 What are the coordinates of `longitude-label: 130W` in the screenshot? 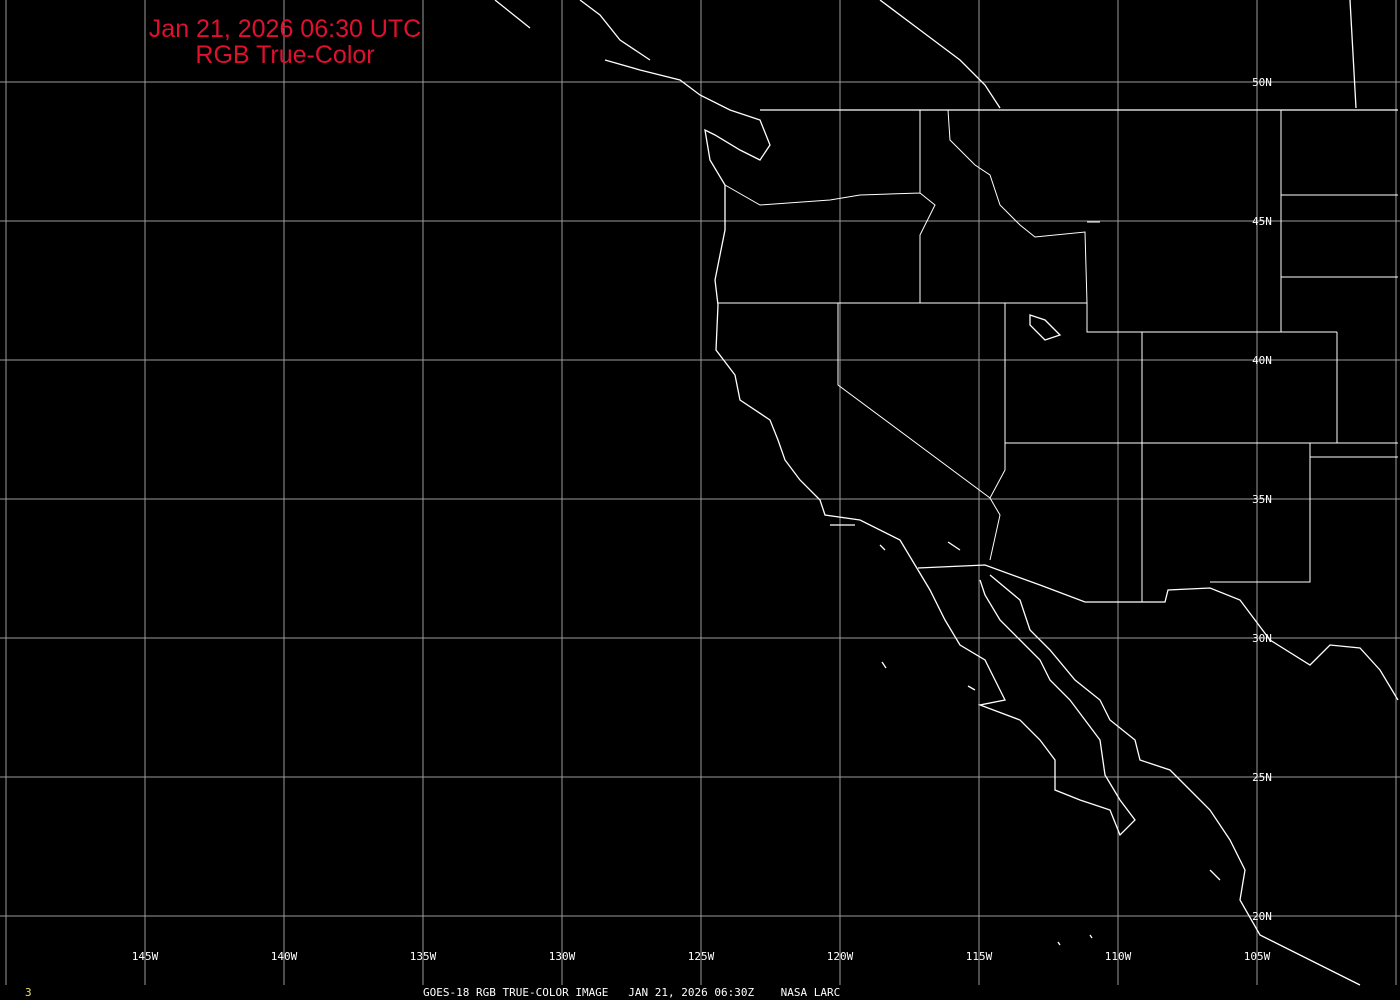 It's located at (562, 956).